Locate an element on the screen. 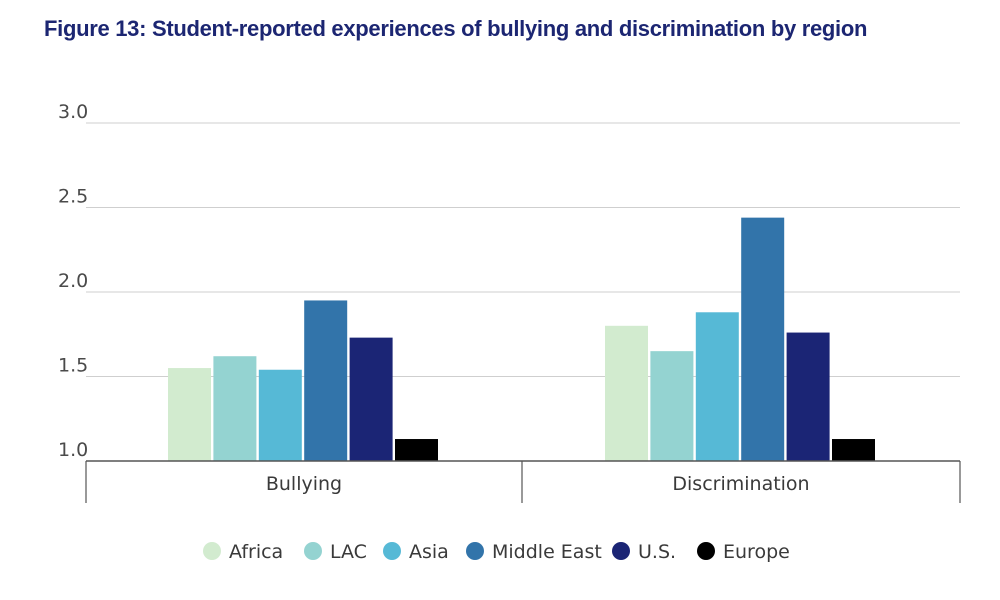  legend-item: Europe is located at coordinates (743, 552).